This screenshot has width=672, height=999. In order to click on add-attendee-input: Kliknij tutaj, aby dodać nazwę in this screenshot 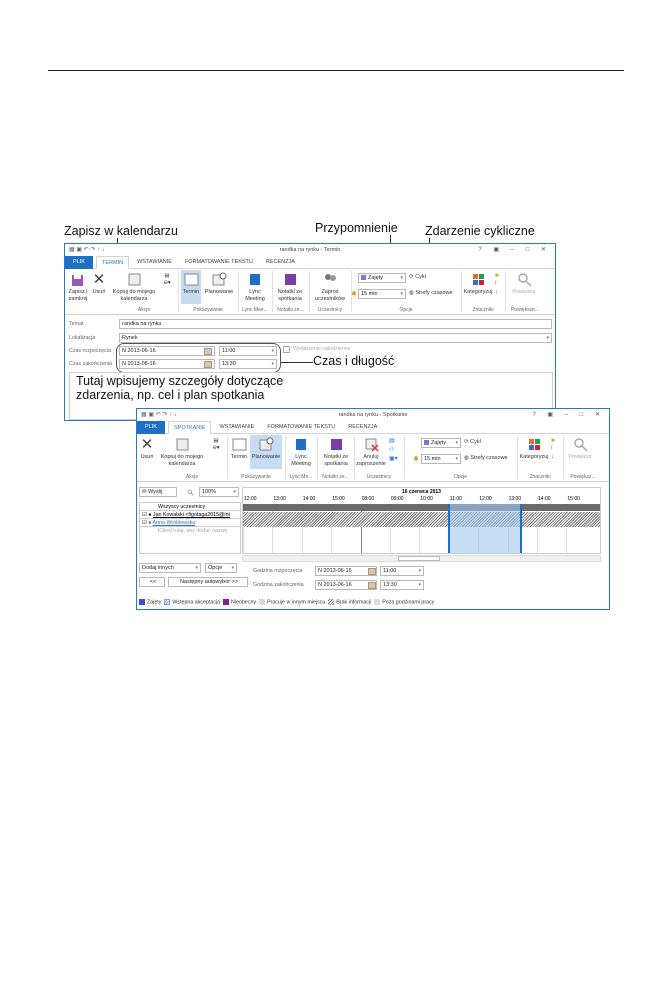, I will do `click(193, 531)`.